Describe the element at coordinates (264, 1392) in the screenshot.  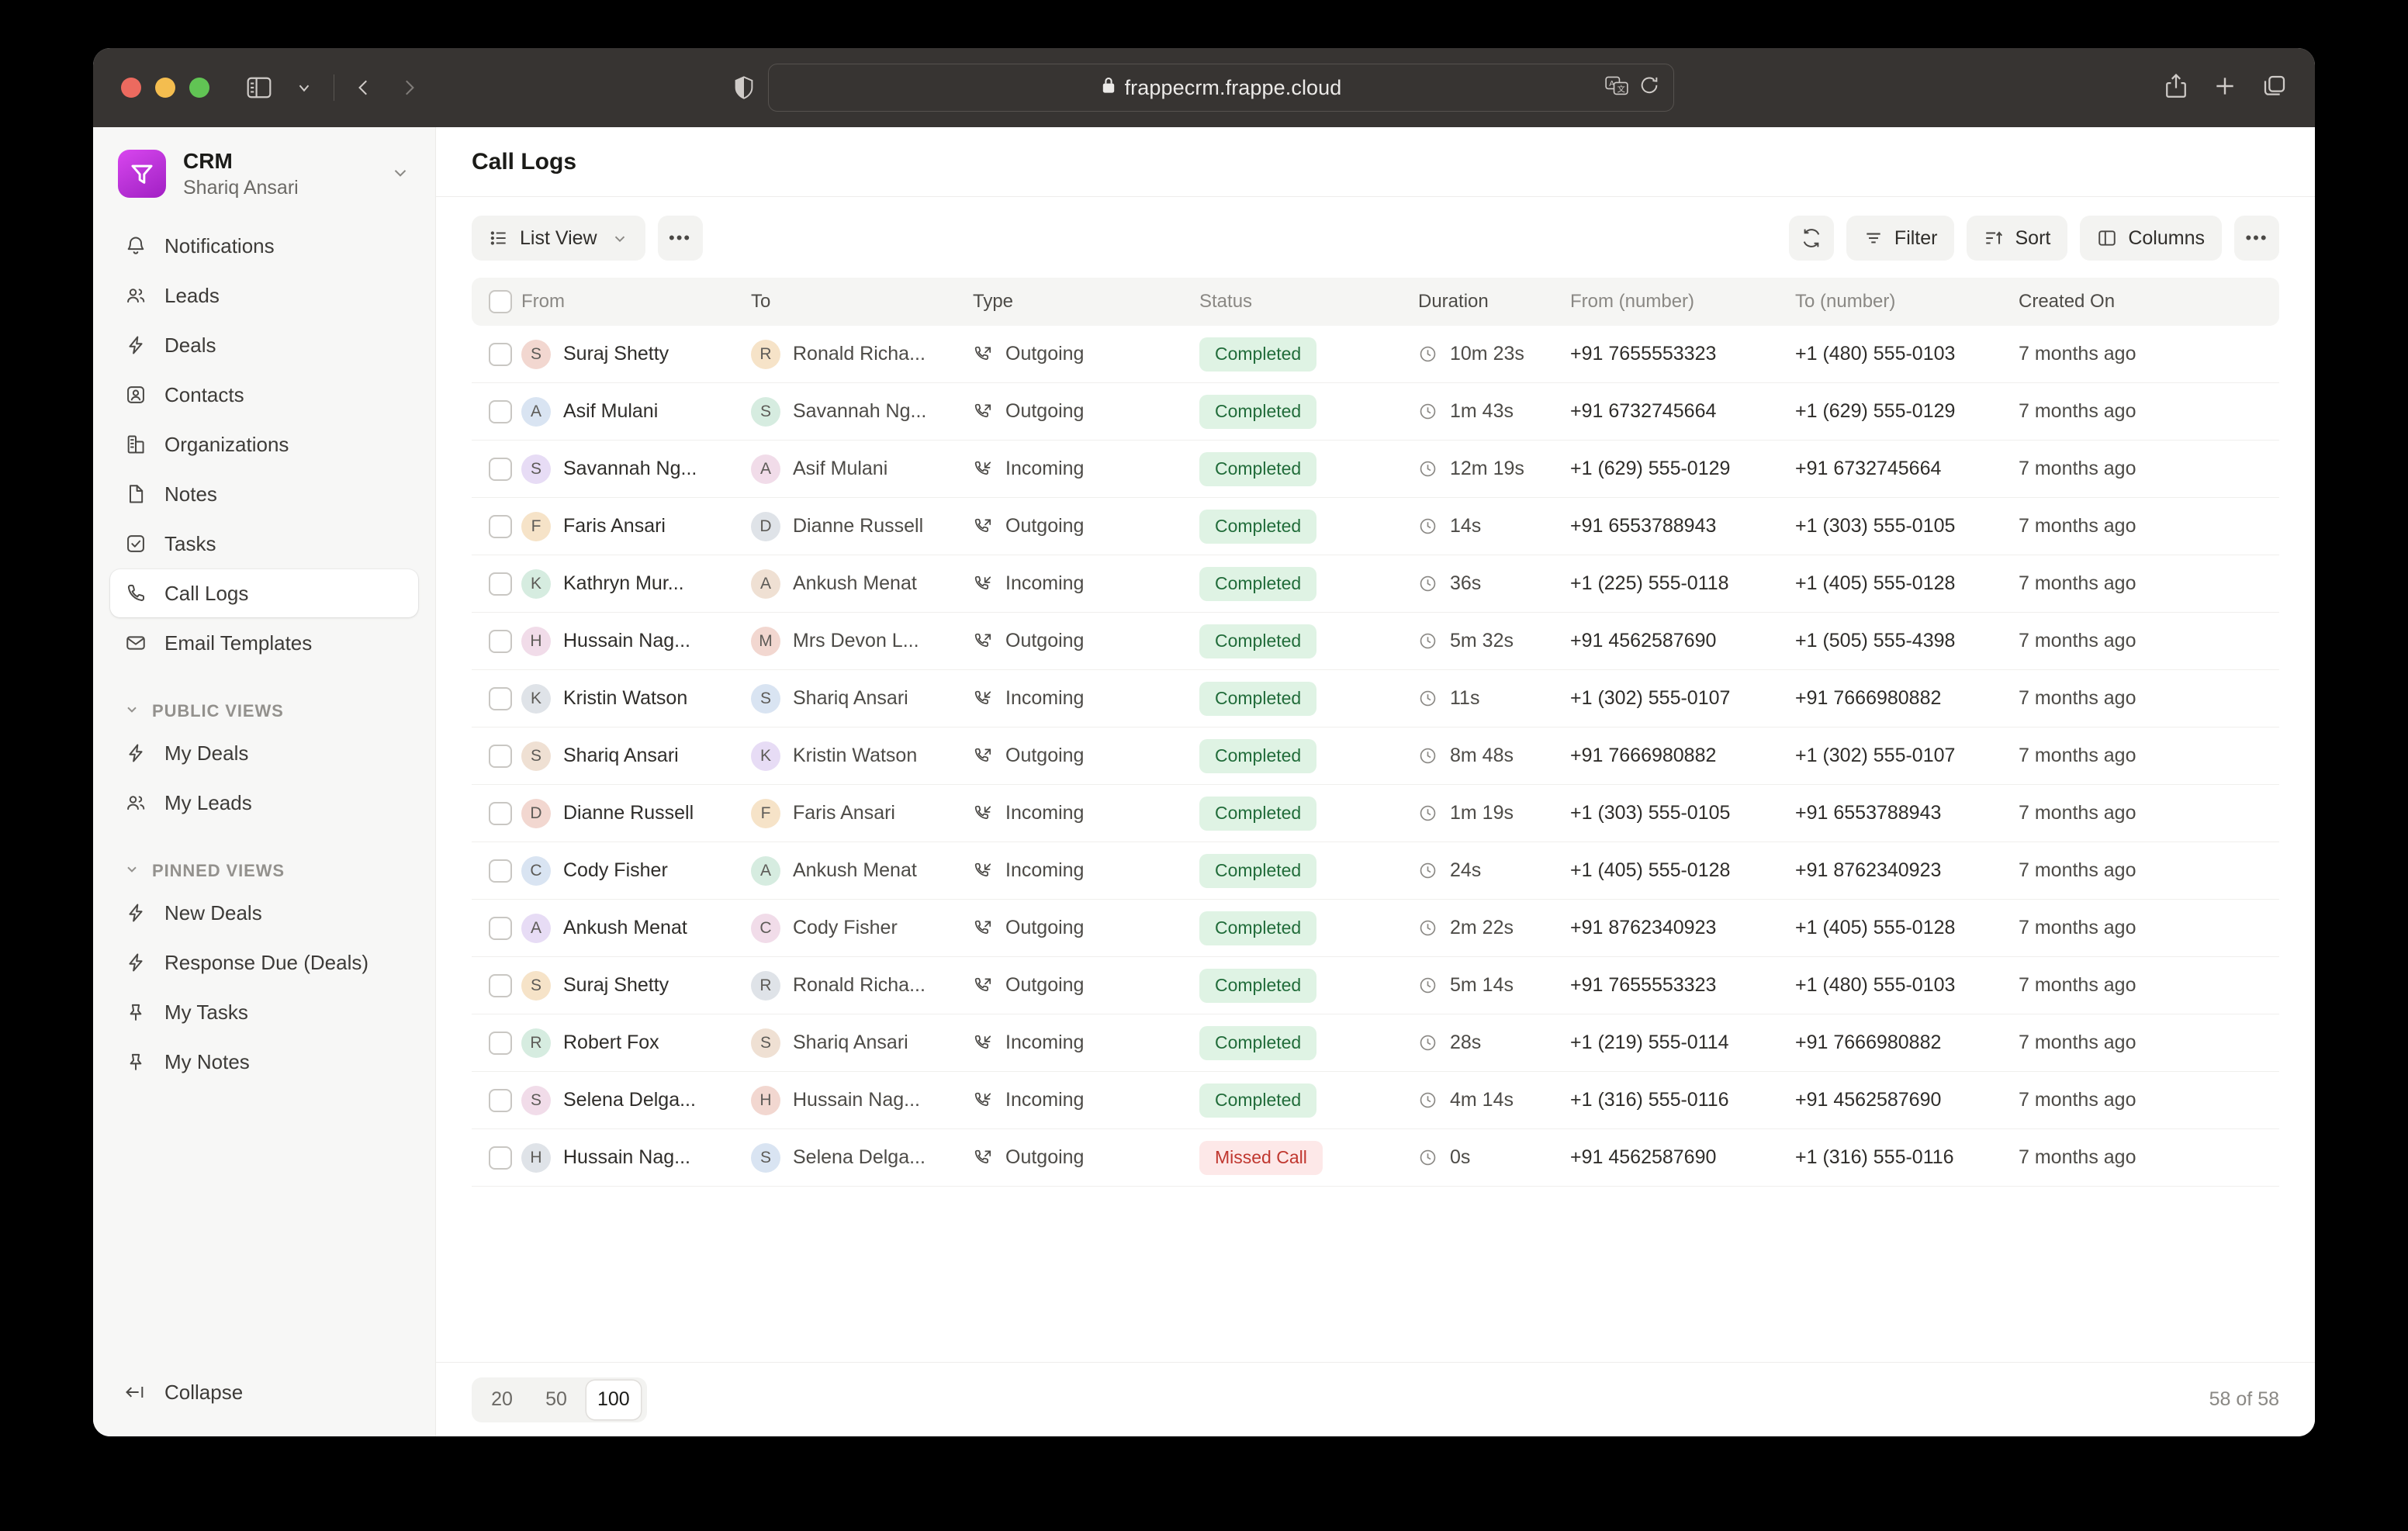
I see `collapse-sidebar-button: Collapse` at that location.